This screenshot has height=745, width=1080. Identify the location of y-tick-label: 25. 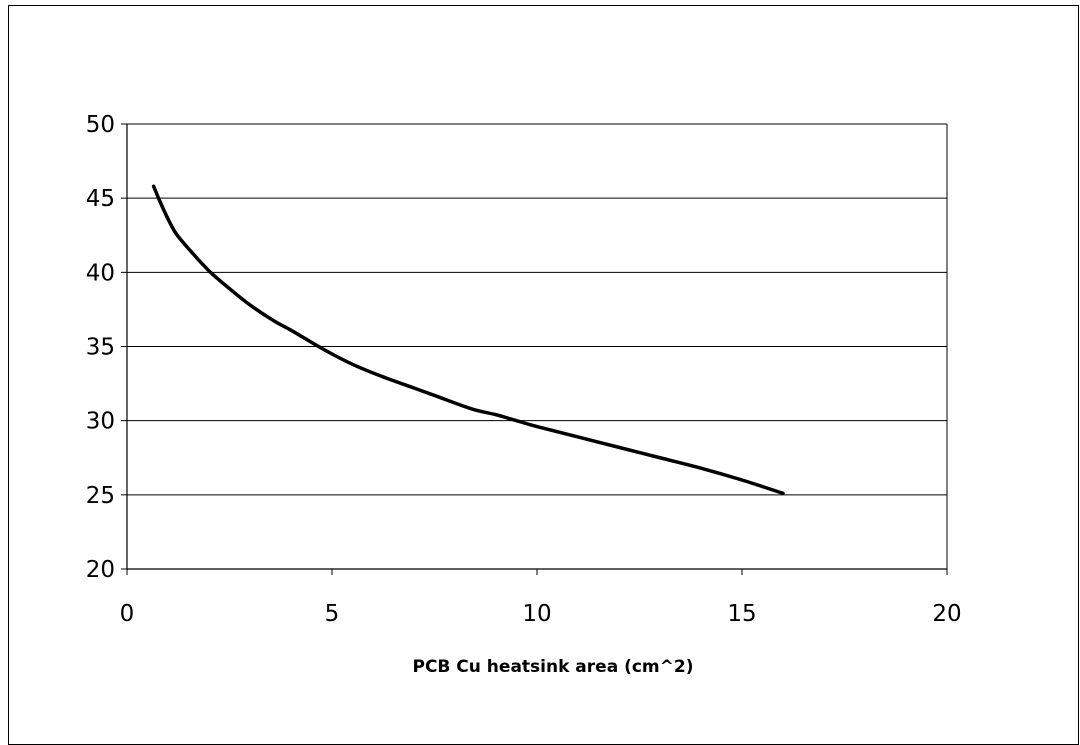
(100, 496).